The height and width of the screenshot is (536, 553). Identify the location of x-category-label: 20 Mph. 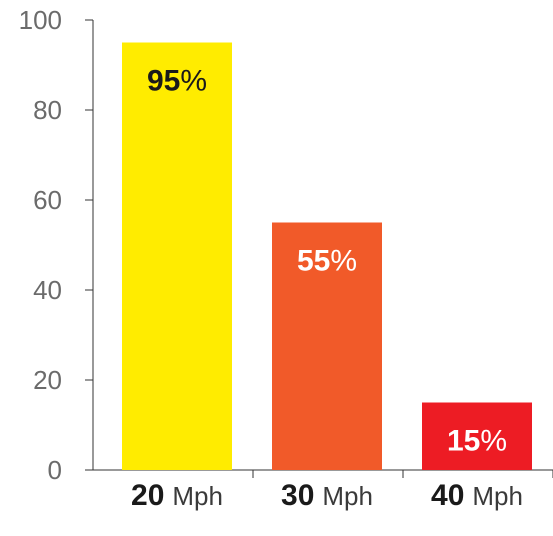
(177, 495).